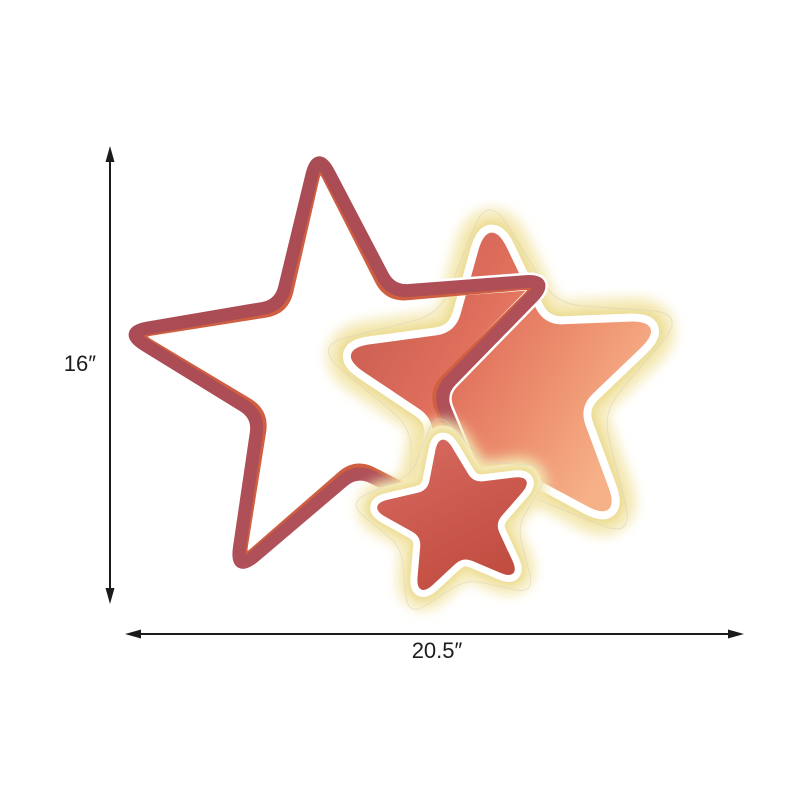 The width and height of the screenshot is (800, 800). I want to click on width-dimension, so click(434, 634).